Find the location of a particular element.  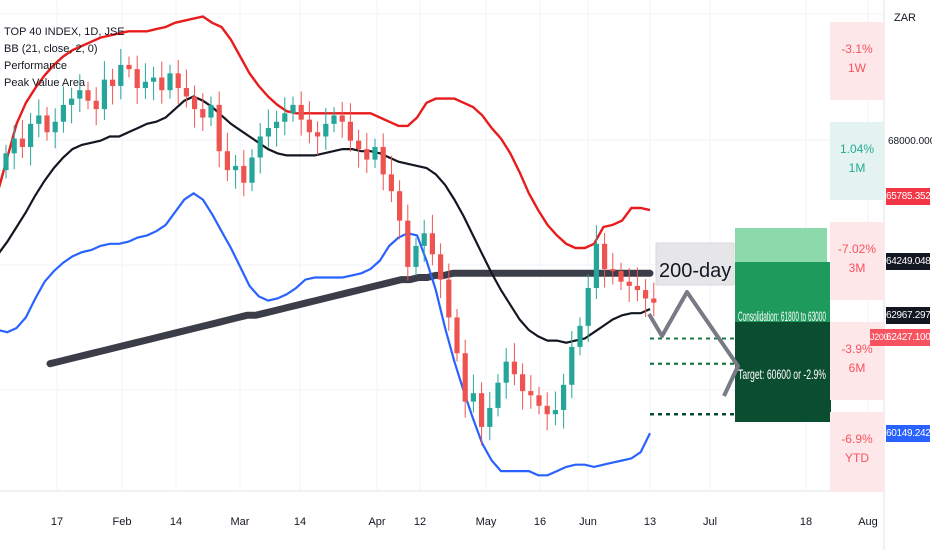

performance-period: 6M is located at coordinates (857, 368).